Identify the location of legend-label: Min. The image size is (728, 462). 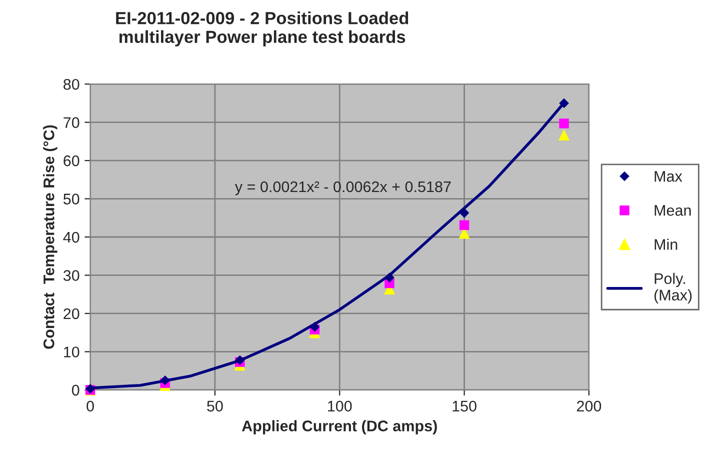
(666, 244).